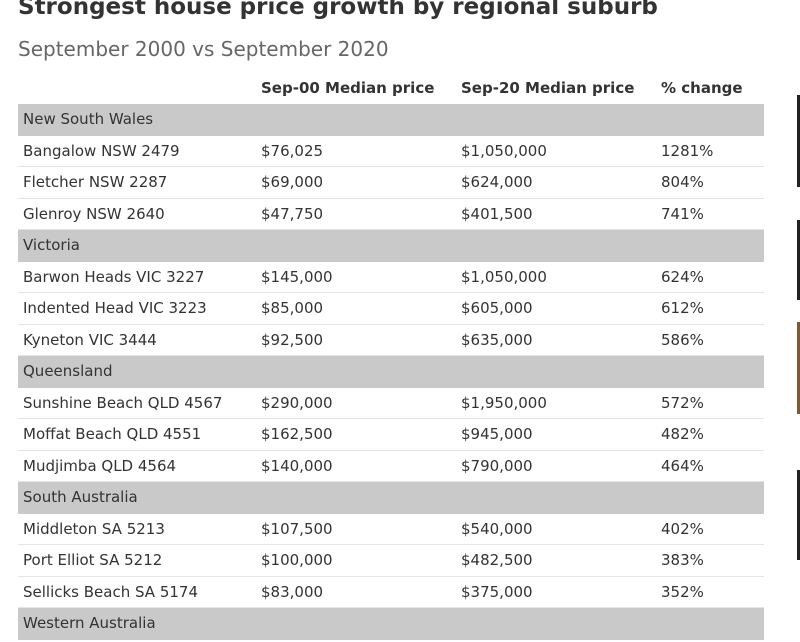 This screenshot has height=642, width=800. What do you see at coordinates (682, 528) in the screenshot?
I see `table-cell: 402%` at bounding box center [682, 528].